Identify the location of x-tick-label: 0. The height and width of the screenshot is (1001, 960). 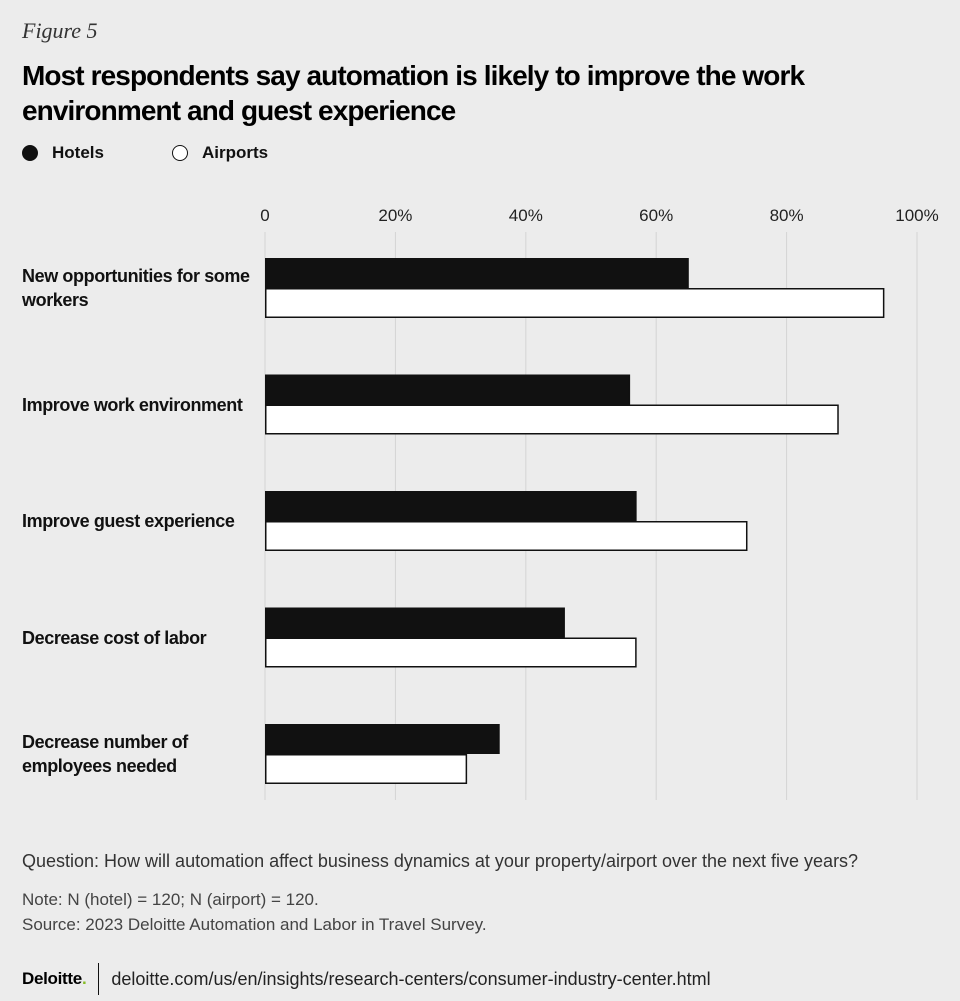
(264, 215).